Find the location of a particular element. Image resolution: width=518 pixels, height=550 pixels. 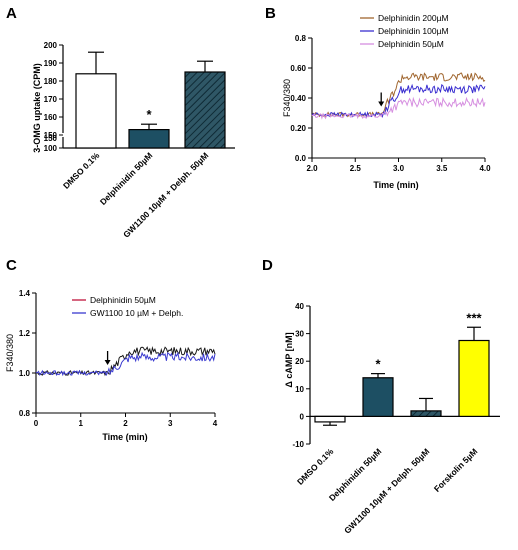

panel-d-significance: * is located at coordinates (378, 364).